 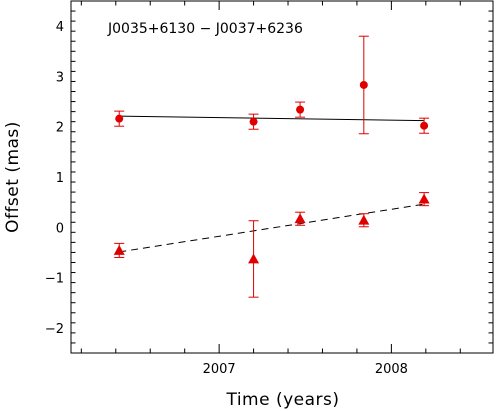 What do you see at coordinates (60, 228) in the screenshot?
I see `y-tick-label: 0` at bounding box center [60, 228].